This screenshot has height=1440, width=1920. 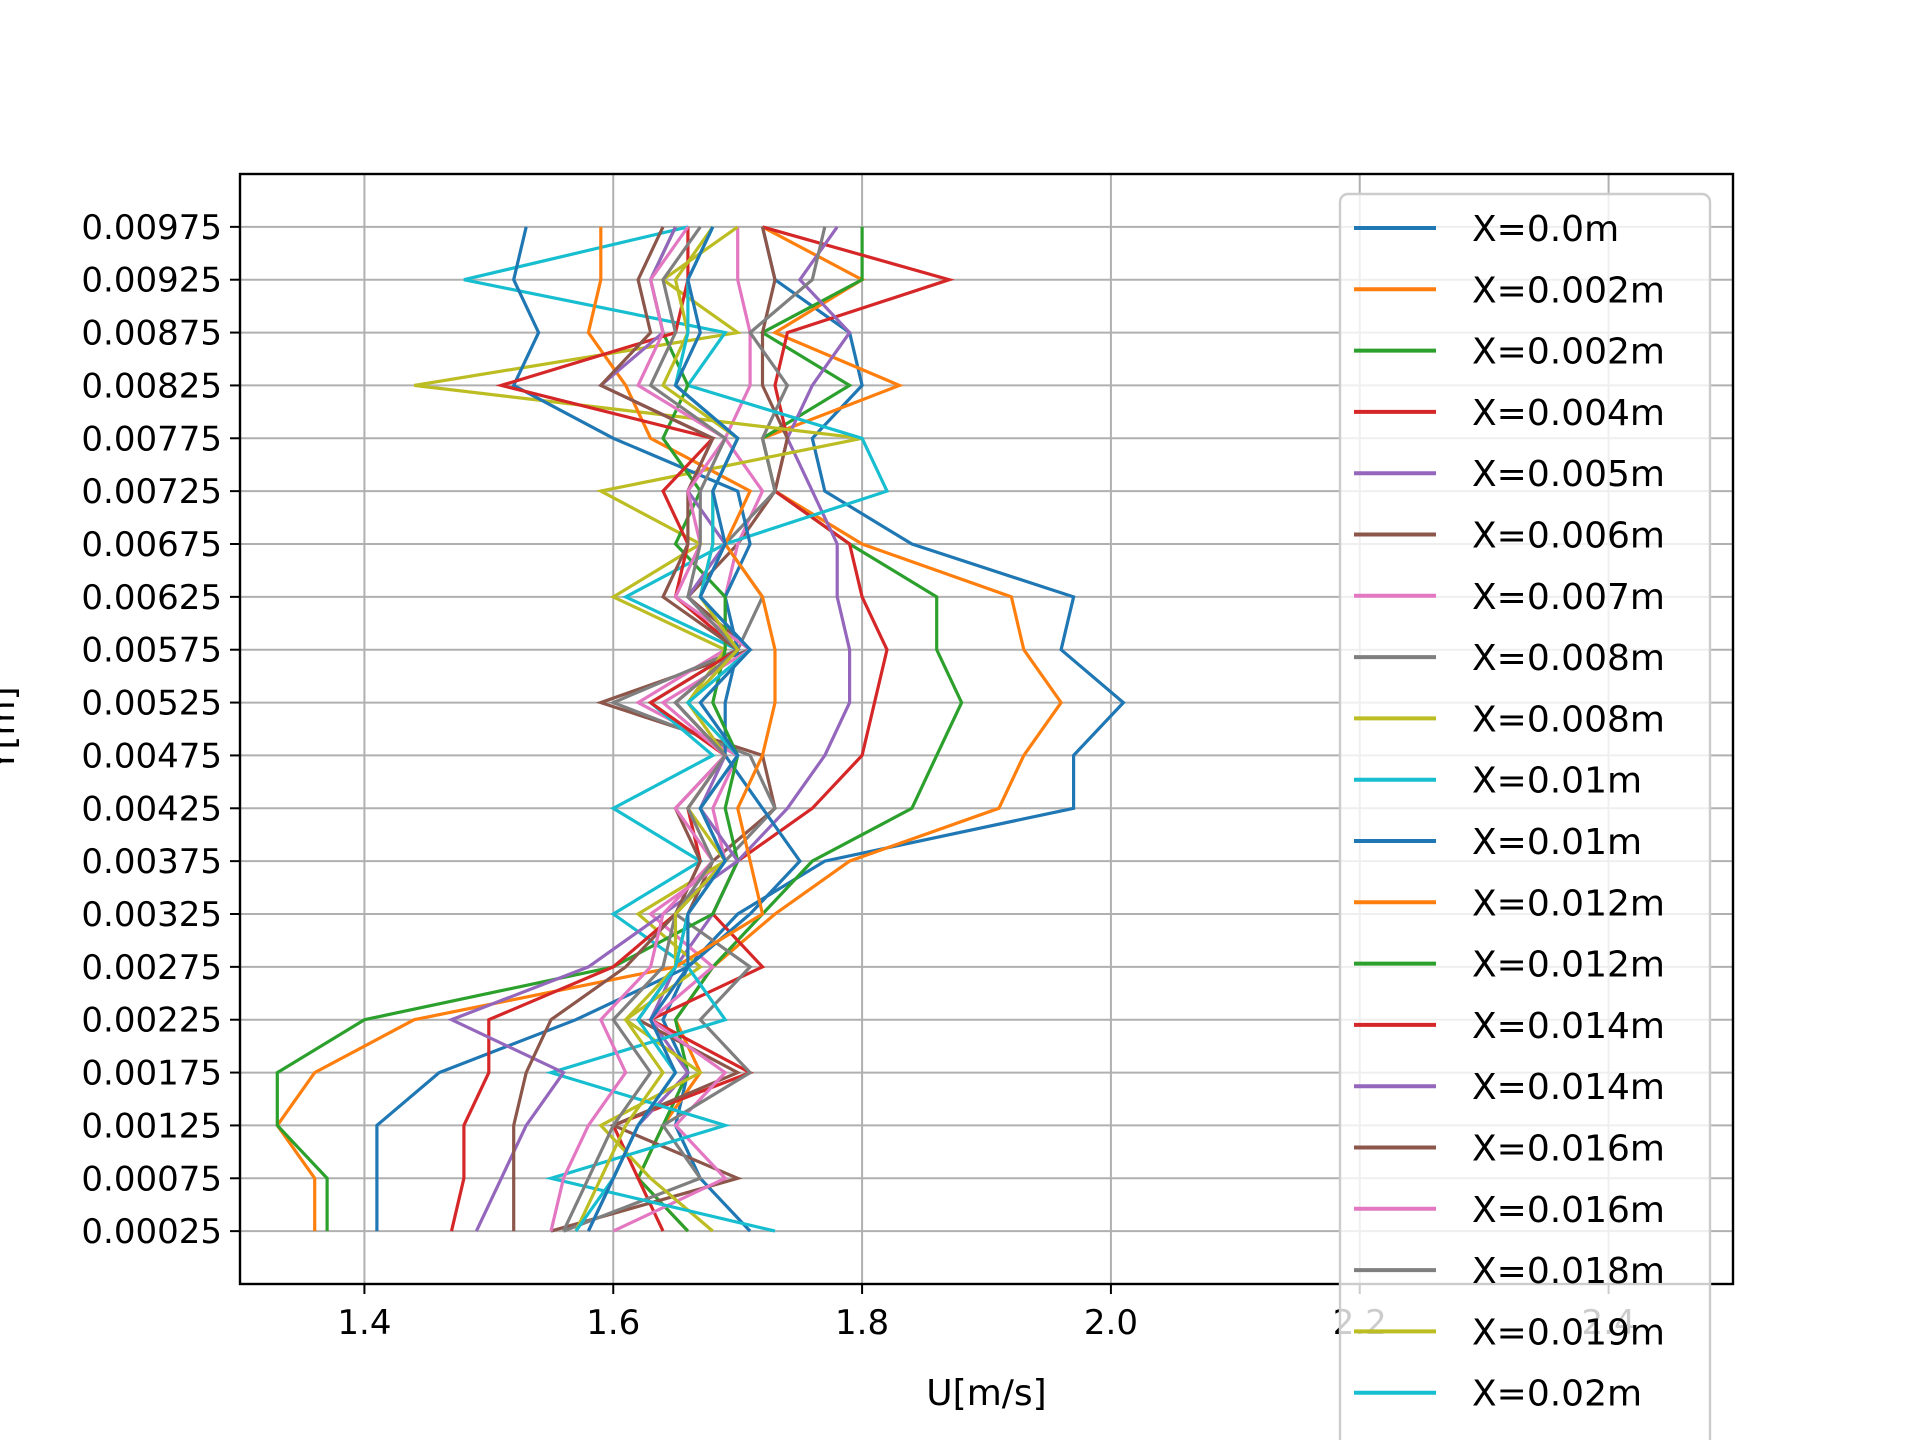 What do you see at coordinates (151, 386) in the screenshot?
I see `y-tick-label: 0.00825` at bounding box center [151, 386].